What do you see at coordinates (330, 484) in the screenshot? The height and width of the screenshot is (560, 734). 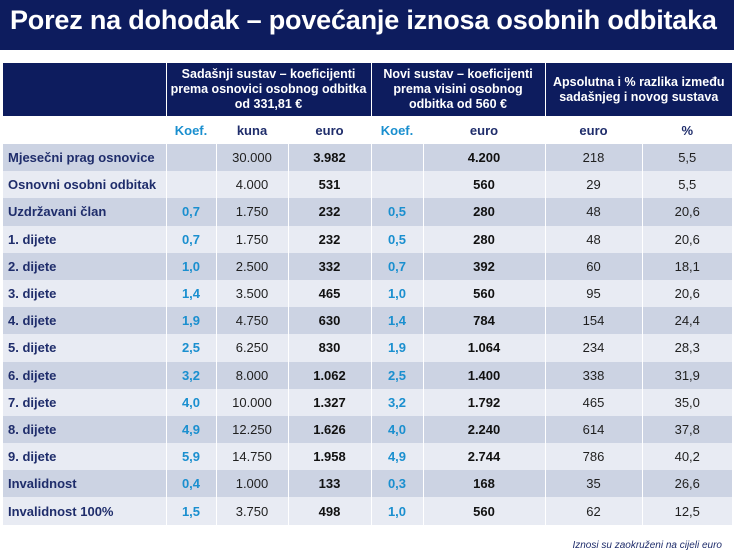 I see `euro-current-cell: 133` at bounding box center [330, 484].